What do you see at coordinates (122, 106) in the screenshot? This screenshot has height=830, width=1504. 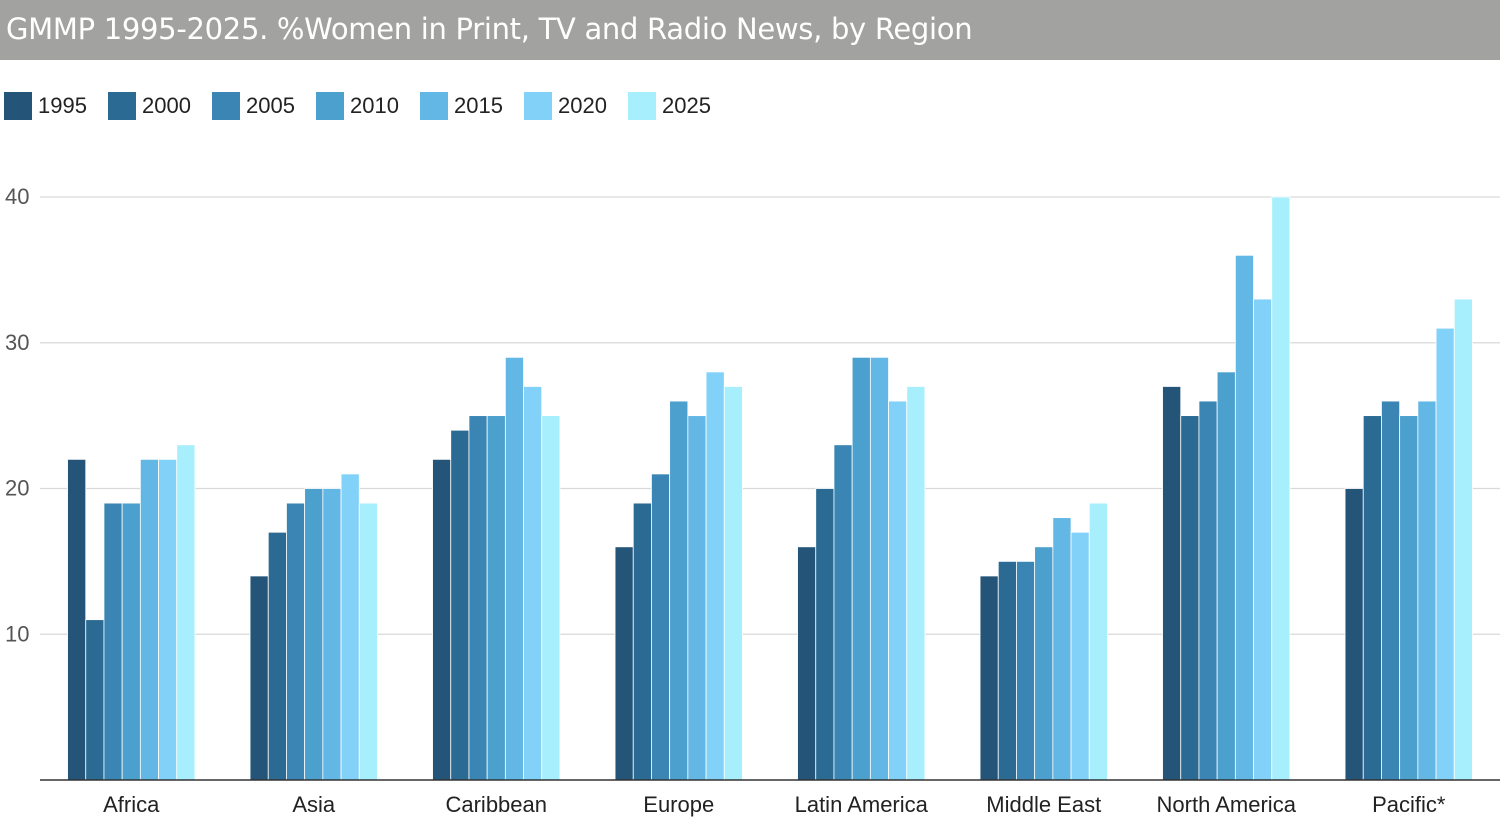 I see `legend-swatch-2000` at bounding box center [122, 106].